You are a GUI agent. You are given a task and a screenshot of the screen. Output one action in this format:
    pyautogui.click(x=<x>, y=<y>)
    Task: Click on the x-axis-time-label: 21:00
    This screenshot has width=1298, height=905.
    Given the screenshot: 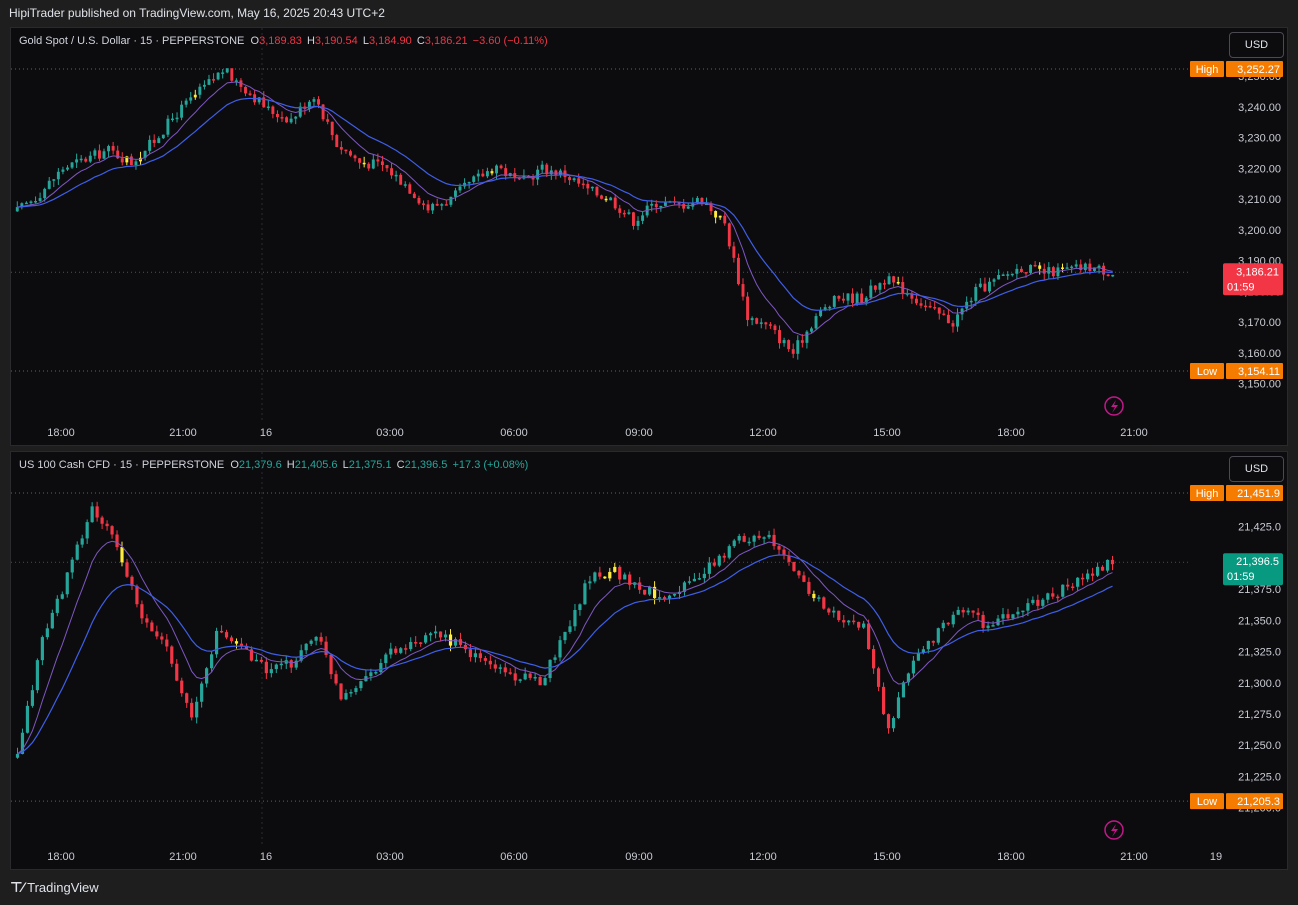 What is the action you would take?
    pyautogui.click(x=1134, y=857)
    